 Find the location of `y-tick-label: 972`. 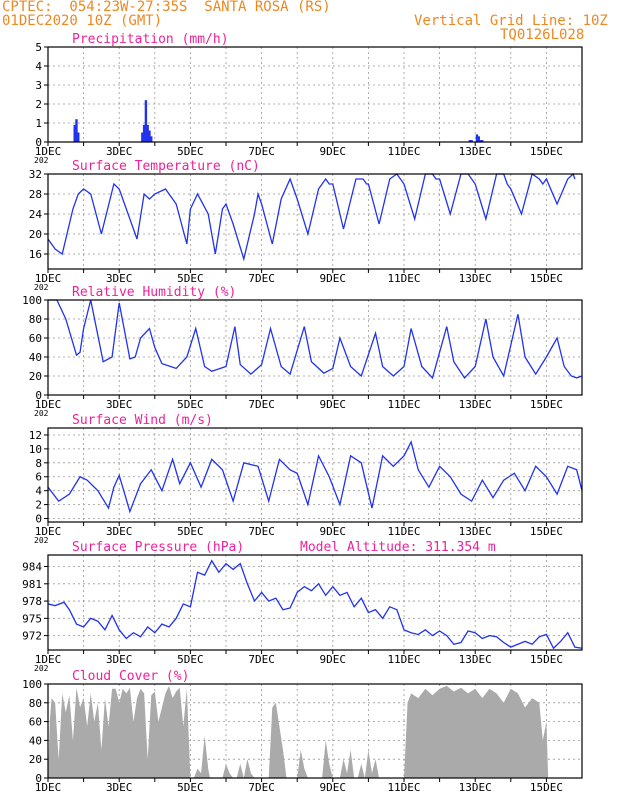

y-tick-label: 972 is located at coordinates (32, 636).